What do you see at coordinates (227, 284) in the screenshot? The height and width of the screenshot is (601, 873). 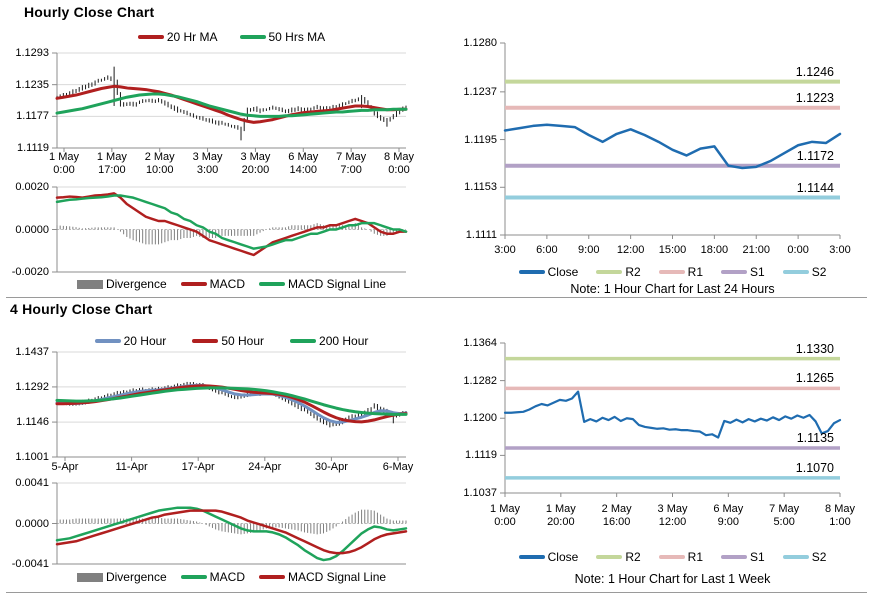 I see `legend-label: MACD` at bounding box center [227, 284].